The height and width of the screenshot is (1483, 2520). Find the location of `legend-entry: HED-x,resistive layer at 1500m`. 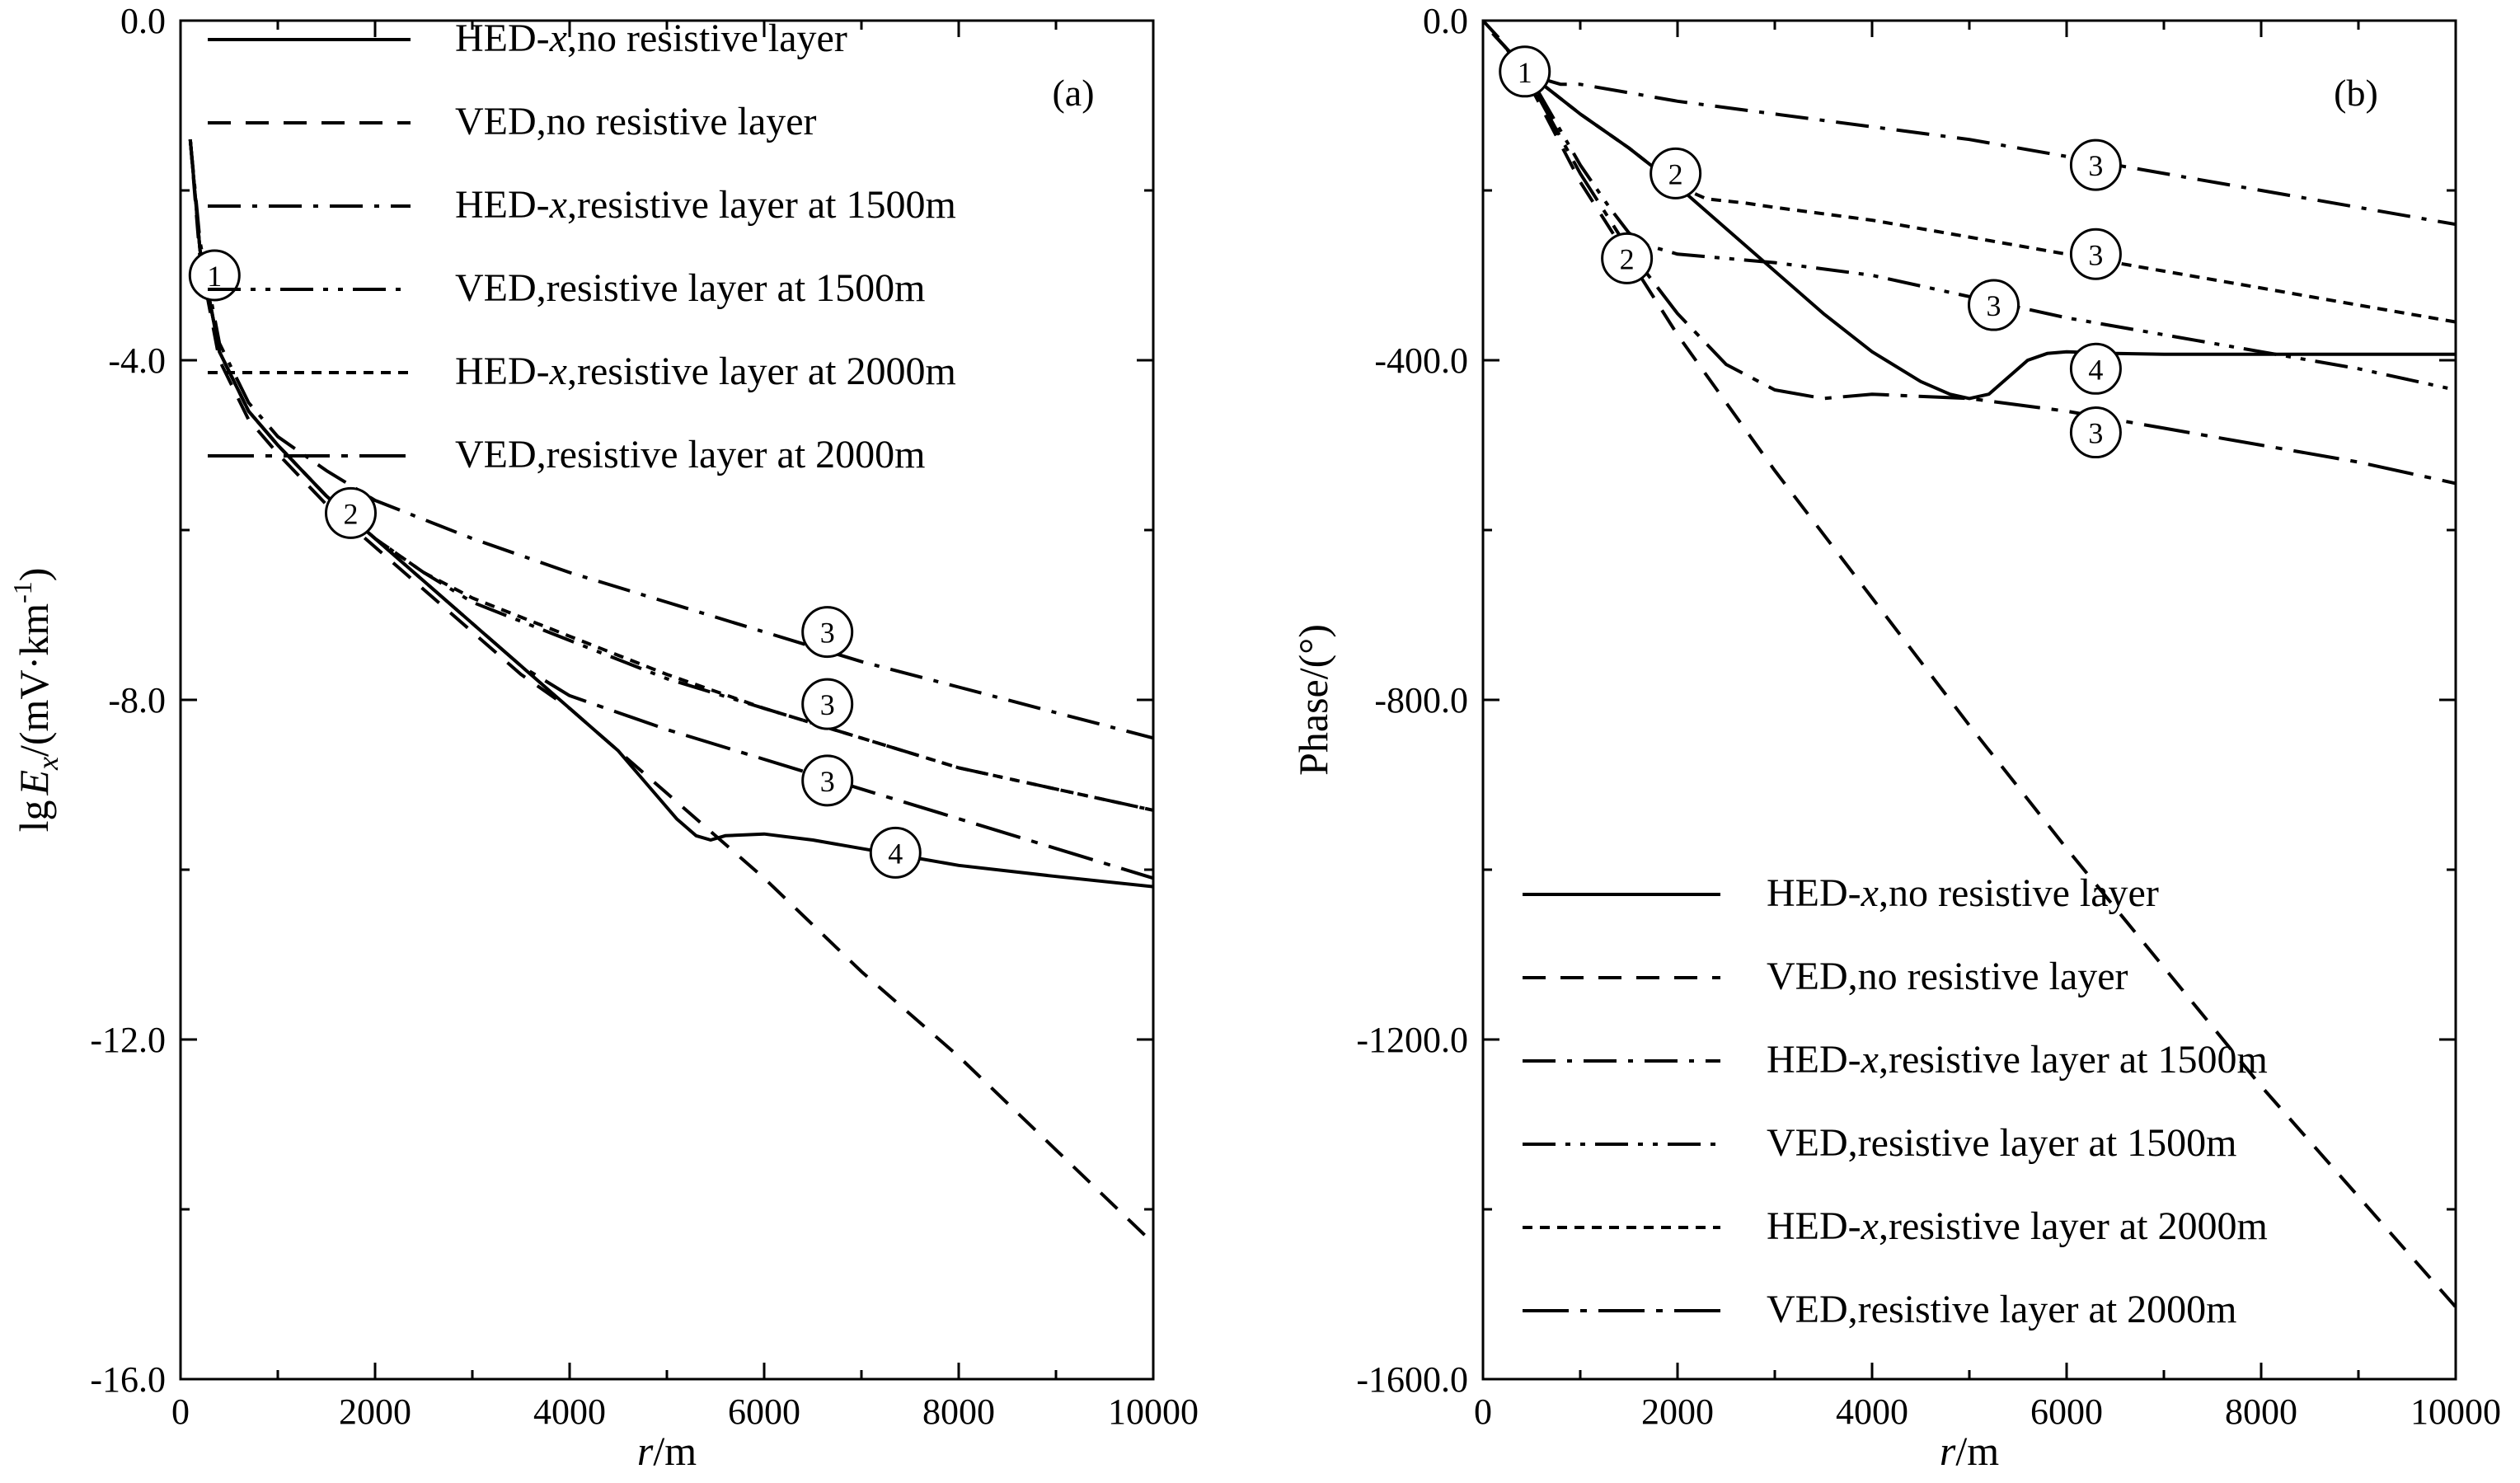

legend-entry: HED-x,resistive layer at 1500m is located at coordinates (2017, 1060).